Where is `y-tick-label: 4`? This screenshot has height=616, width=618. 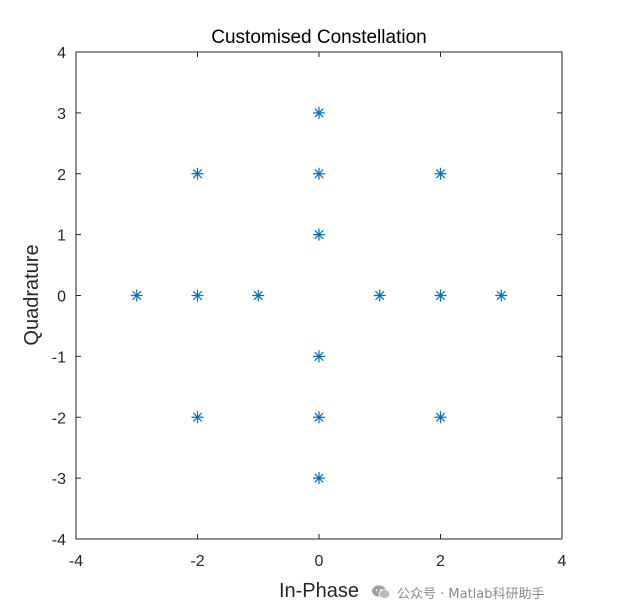
y-tick-label: 4 is located at coordinates (61, 53).